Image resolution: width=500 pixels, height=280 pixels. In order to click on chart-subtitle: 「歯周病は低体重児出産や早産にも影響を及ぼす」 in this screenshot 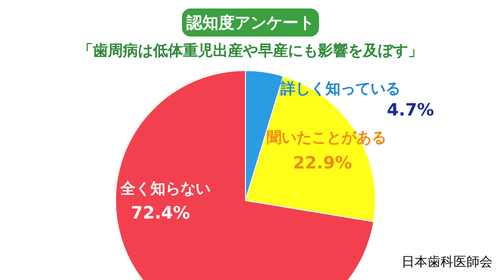, I will do `click(250, 51)`.